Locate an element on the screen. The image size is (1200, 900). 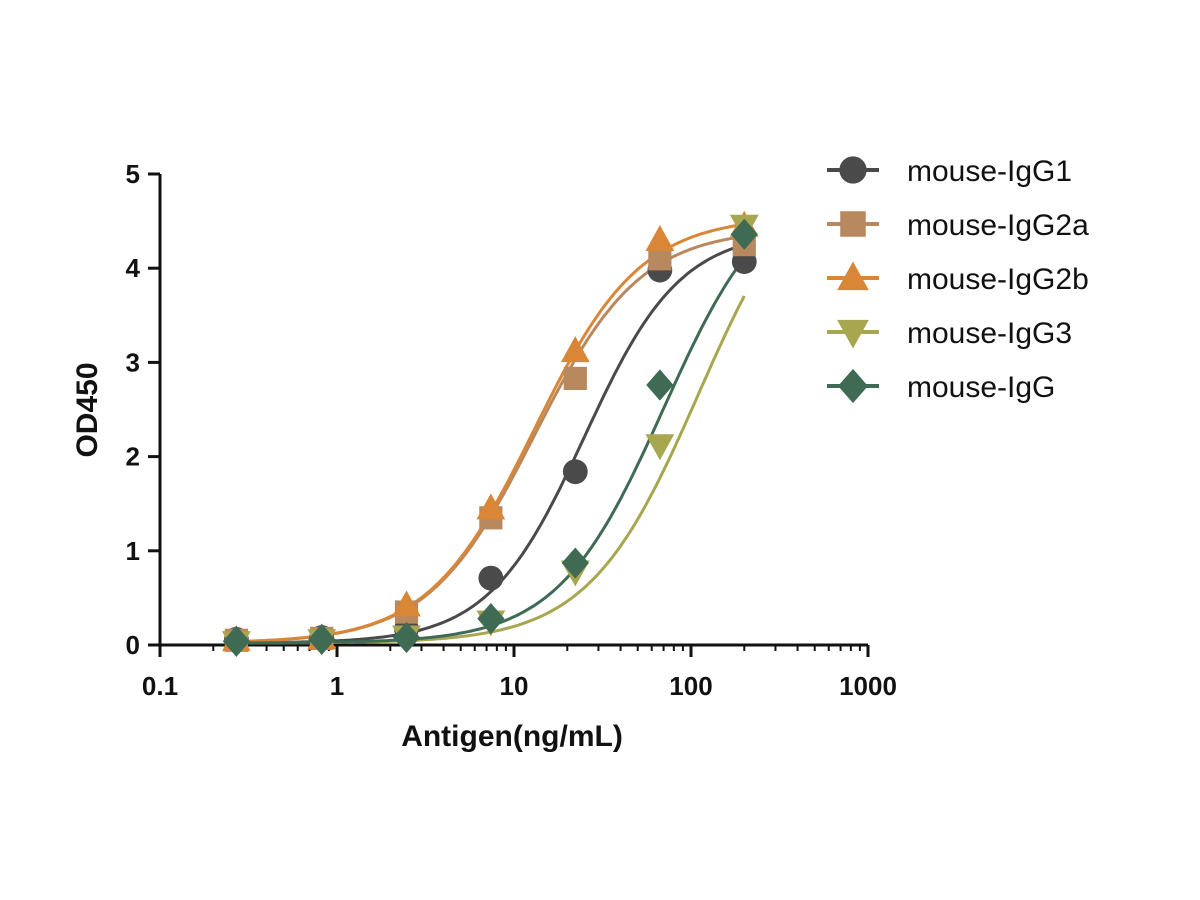
legend-label: mouse-IgG is located at coordinates (981, 387).